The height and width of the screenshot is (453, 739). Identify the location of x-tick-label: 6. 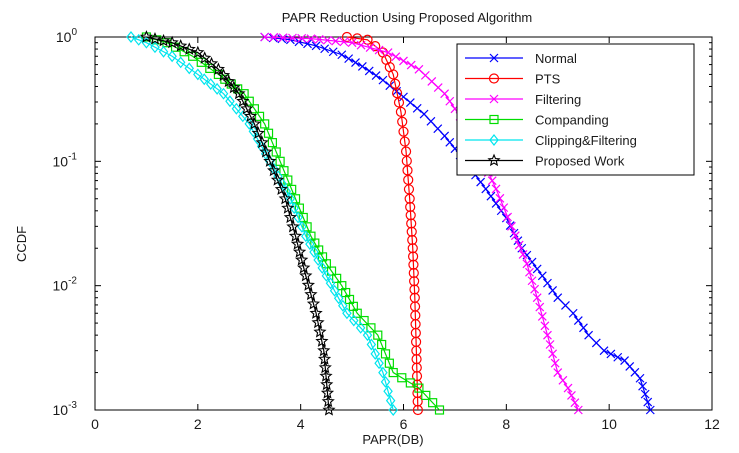
(404, 424).